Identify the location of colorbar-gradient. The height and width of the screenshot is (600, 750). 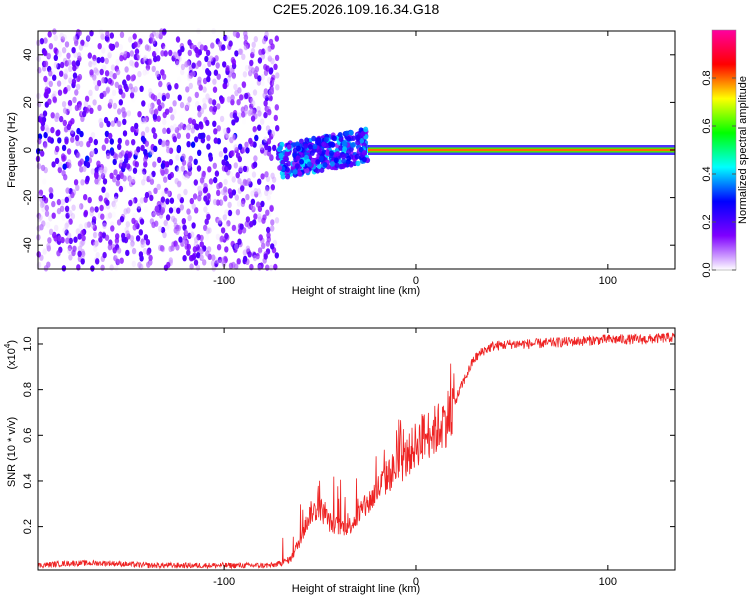
(724, 150).